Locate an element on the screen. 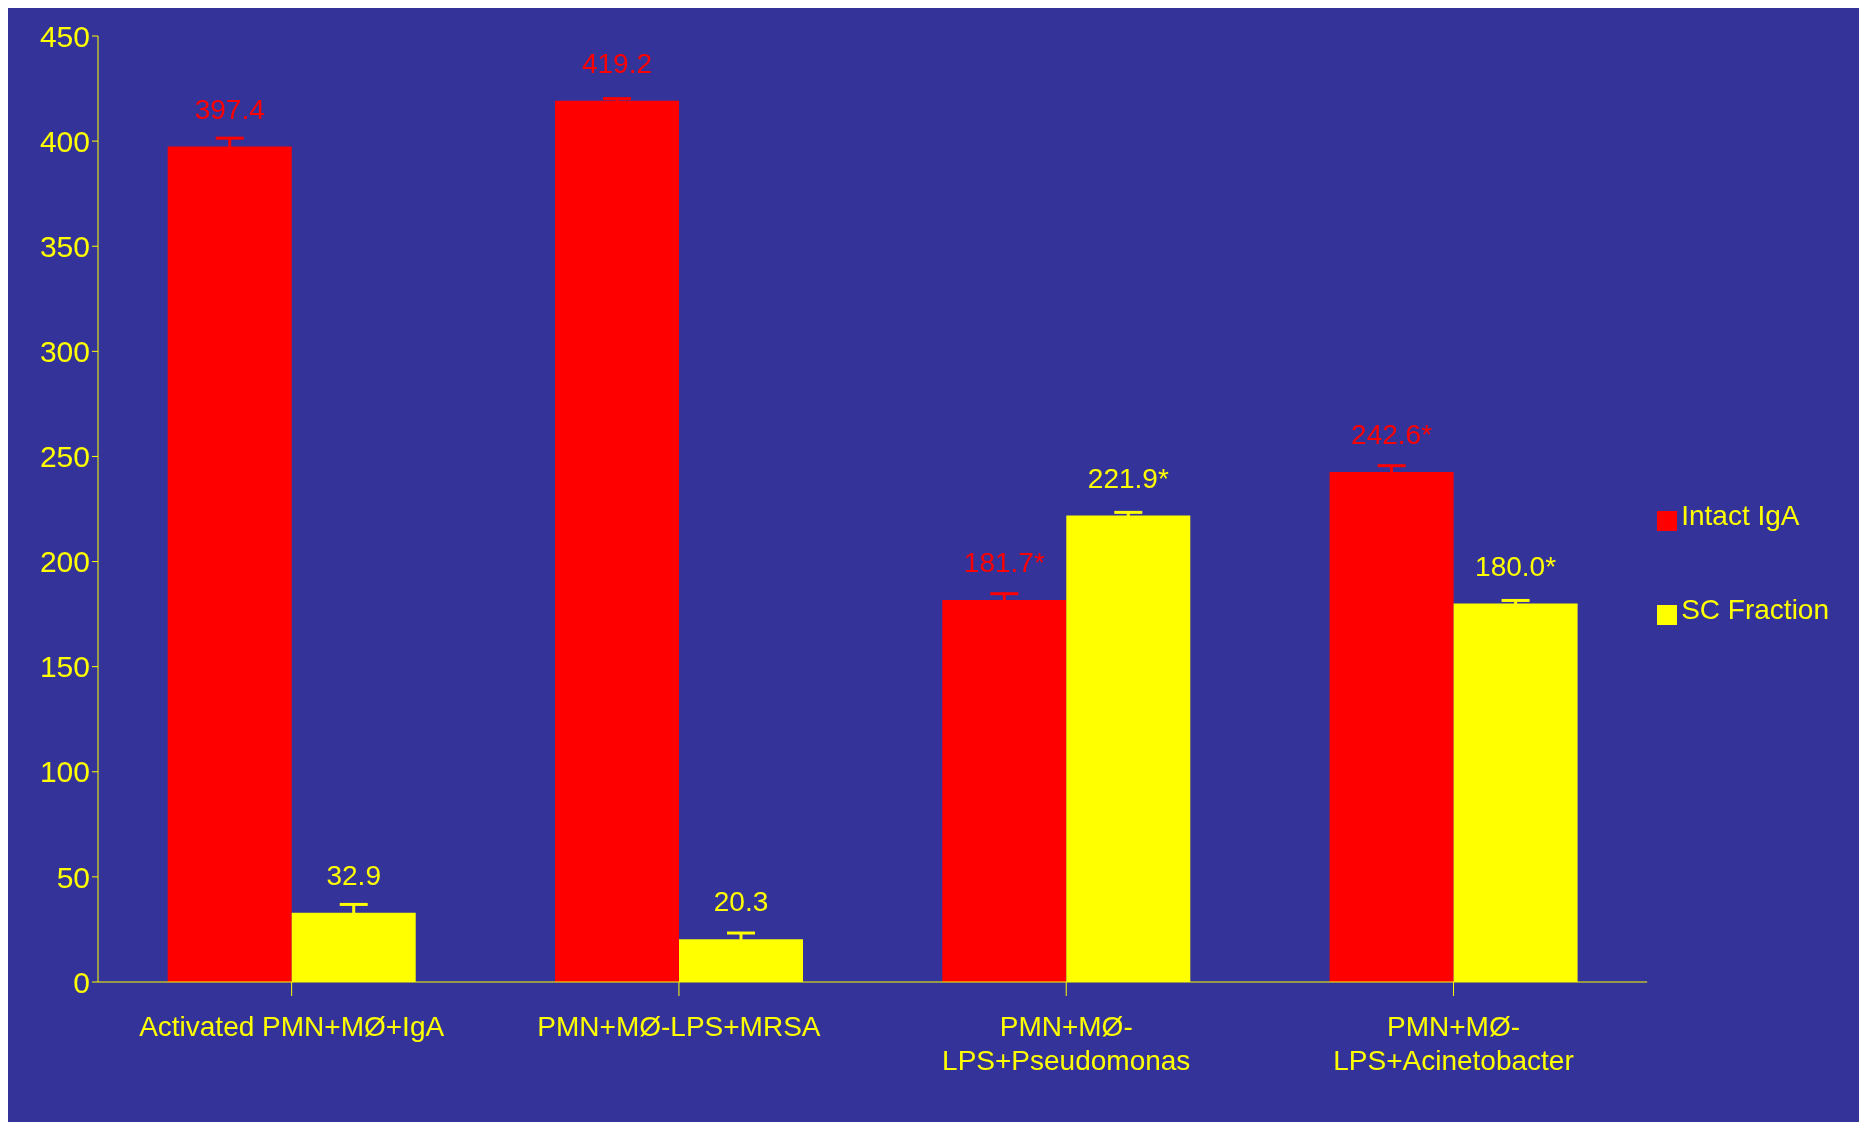  x-tick-label: PMN+MØ-LPS+MRSA is located at coordinates (679, 1026).